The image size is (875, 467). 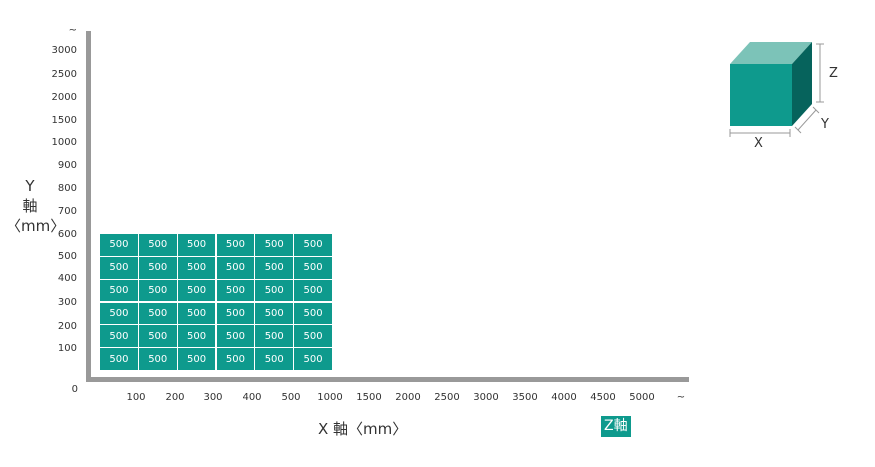 I want to click on y-tick-label: 200, so click(x=67, y=326).